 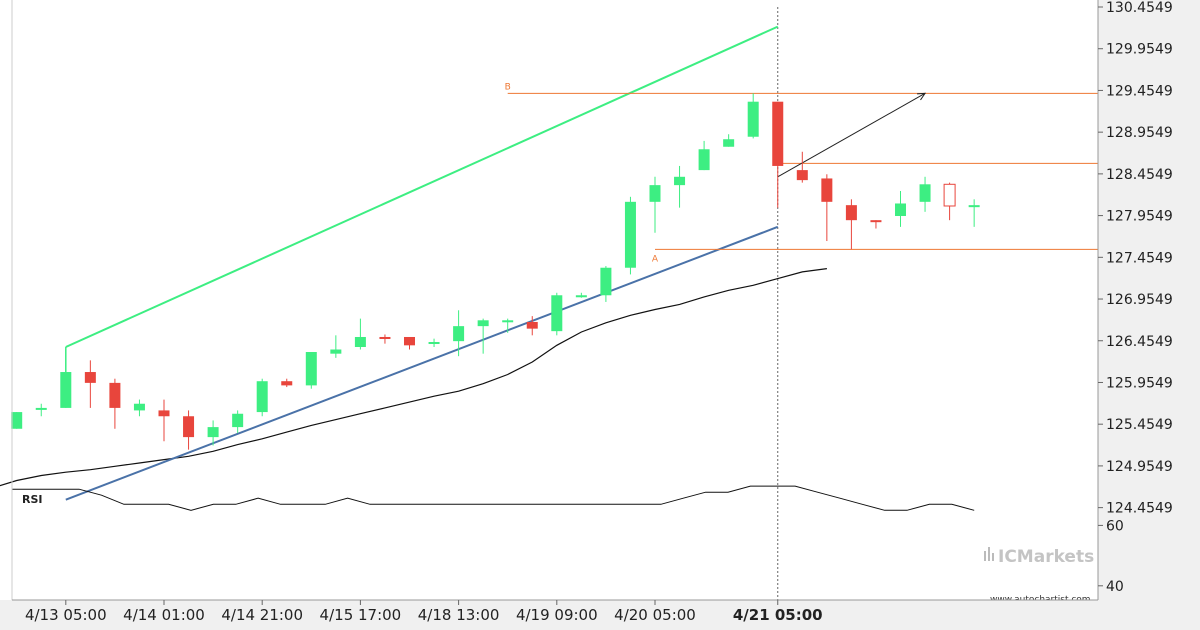 What do you see at coordinates (1139, 91) in the screenshot?
I see `y-tick-label: 129.4549` at bounding box center [1139, 91].